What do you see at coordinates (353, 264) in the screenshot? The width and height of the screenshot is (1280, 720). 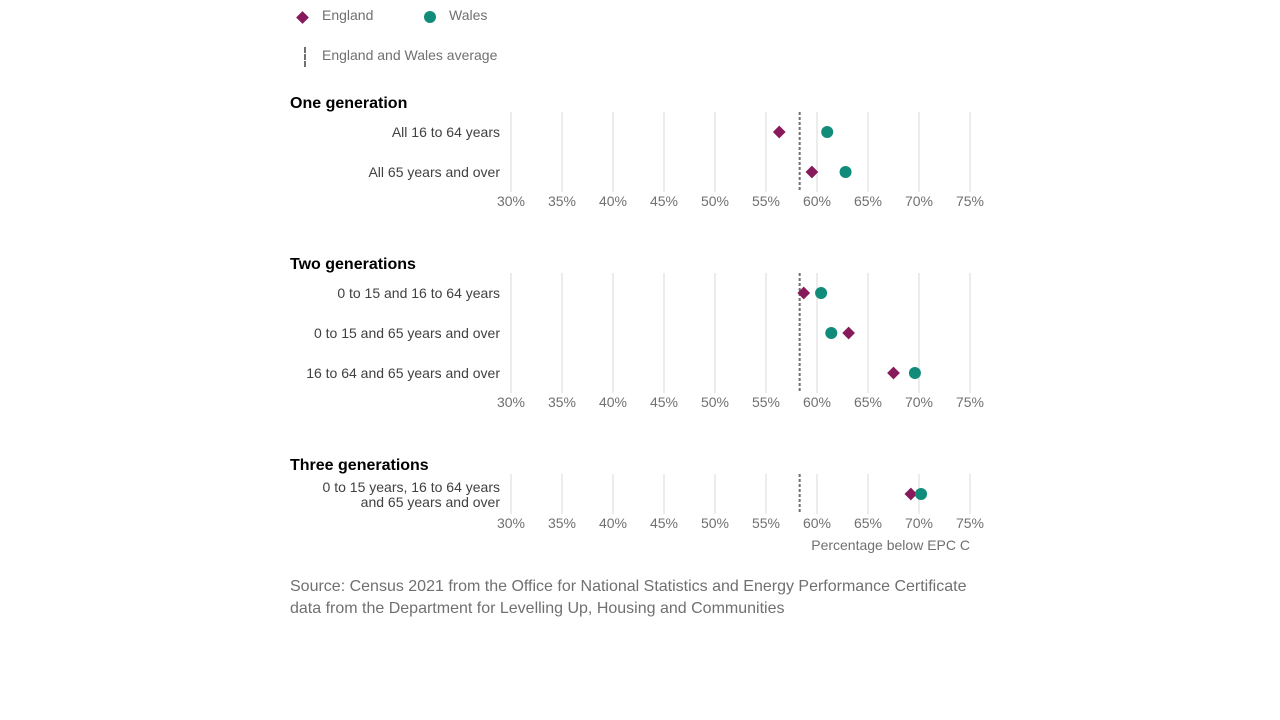 I see `panel-title: Two generations` at bounding box center [353, 264].